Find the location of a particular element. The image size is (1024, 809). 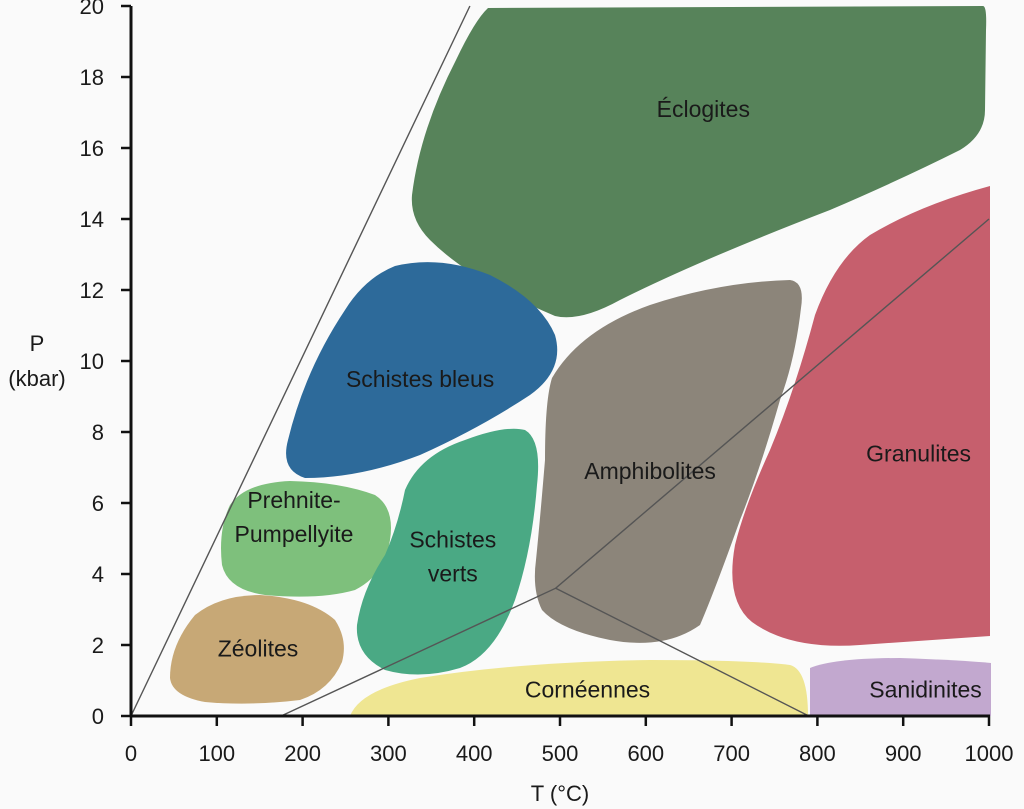

facies-label-line: Schistes is located at coordinates (452, 539).